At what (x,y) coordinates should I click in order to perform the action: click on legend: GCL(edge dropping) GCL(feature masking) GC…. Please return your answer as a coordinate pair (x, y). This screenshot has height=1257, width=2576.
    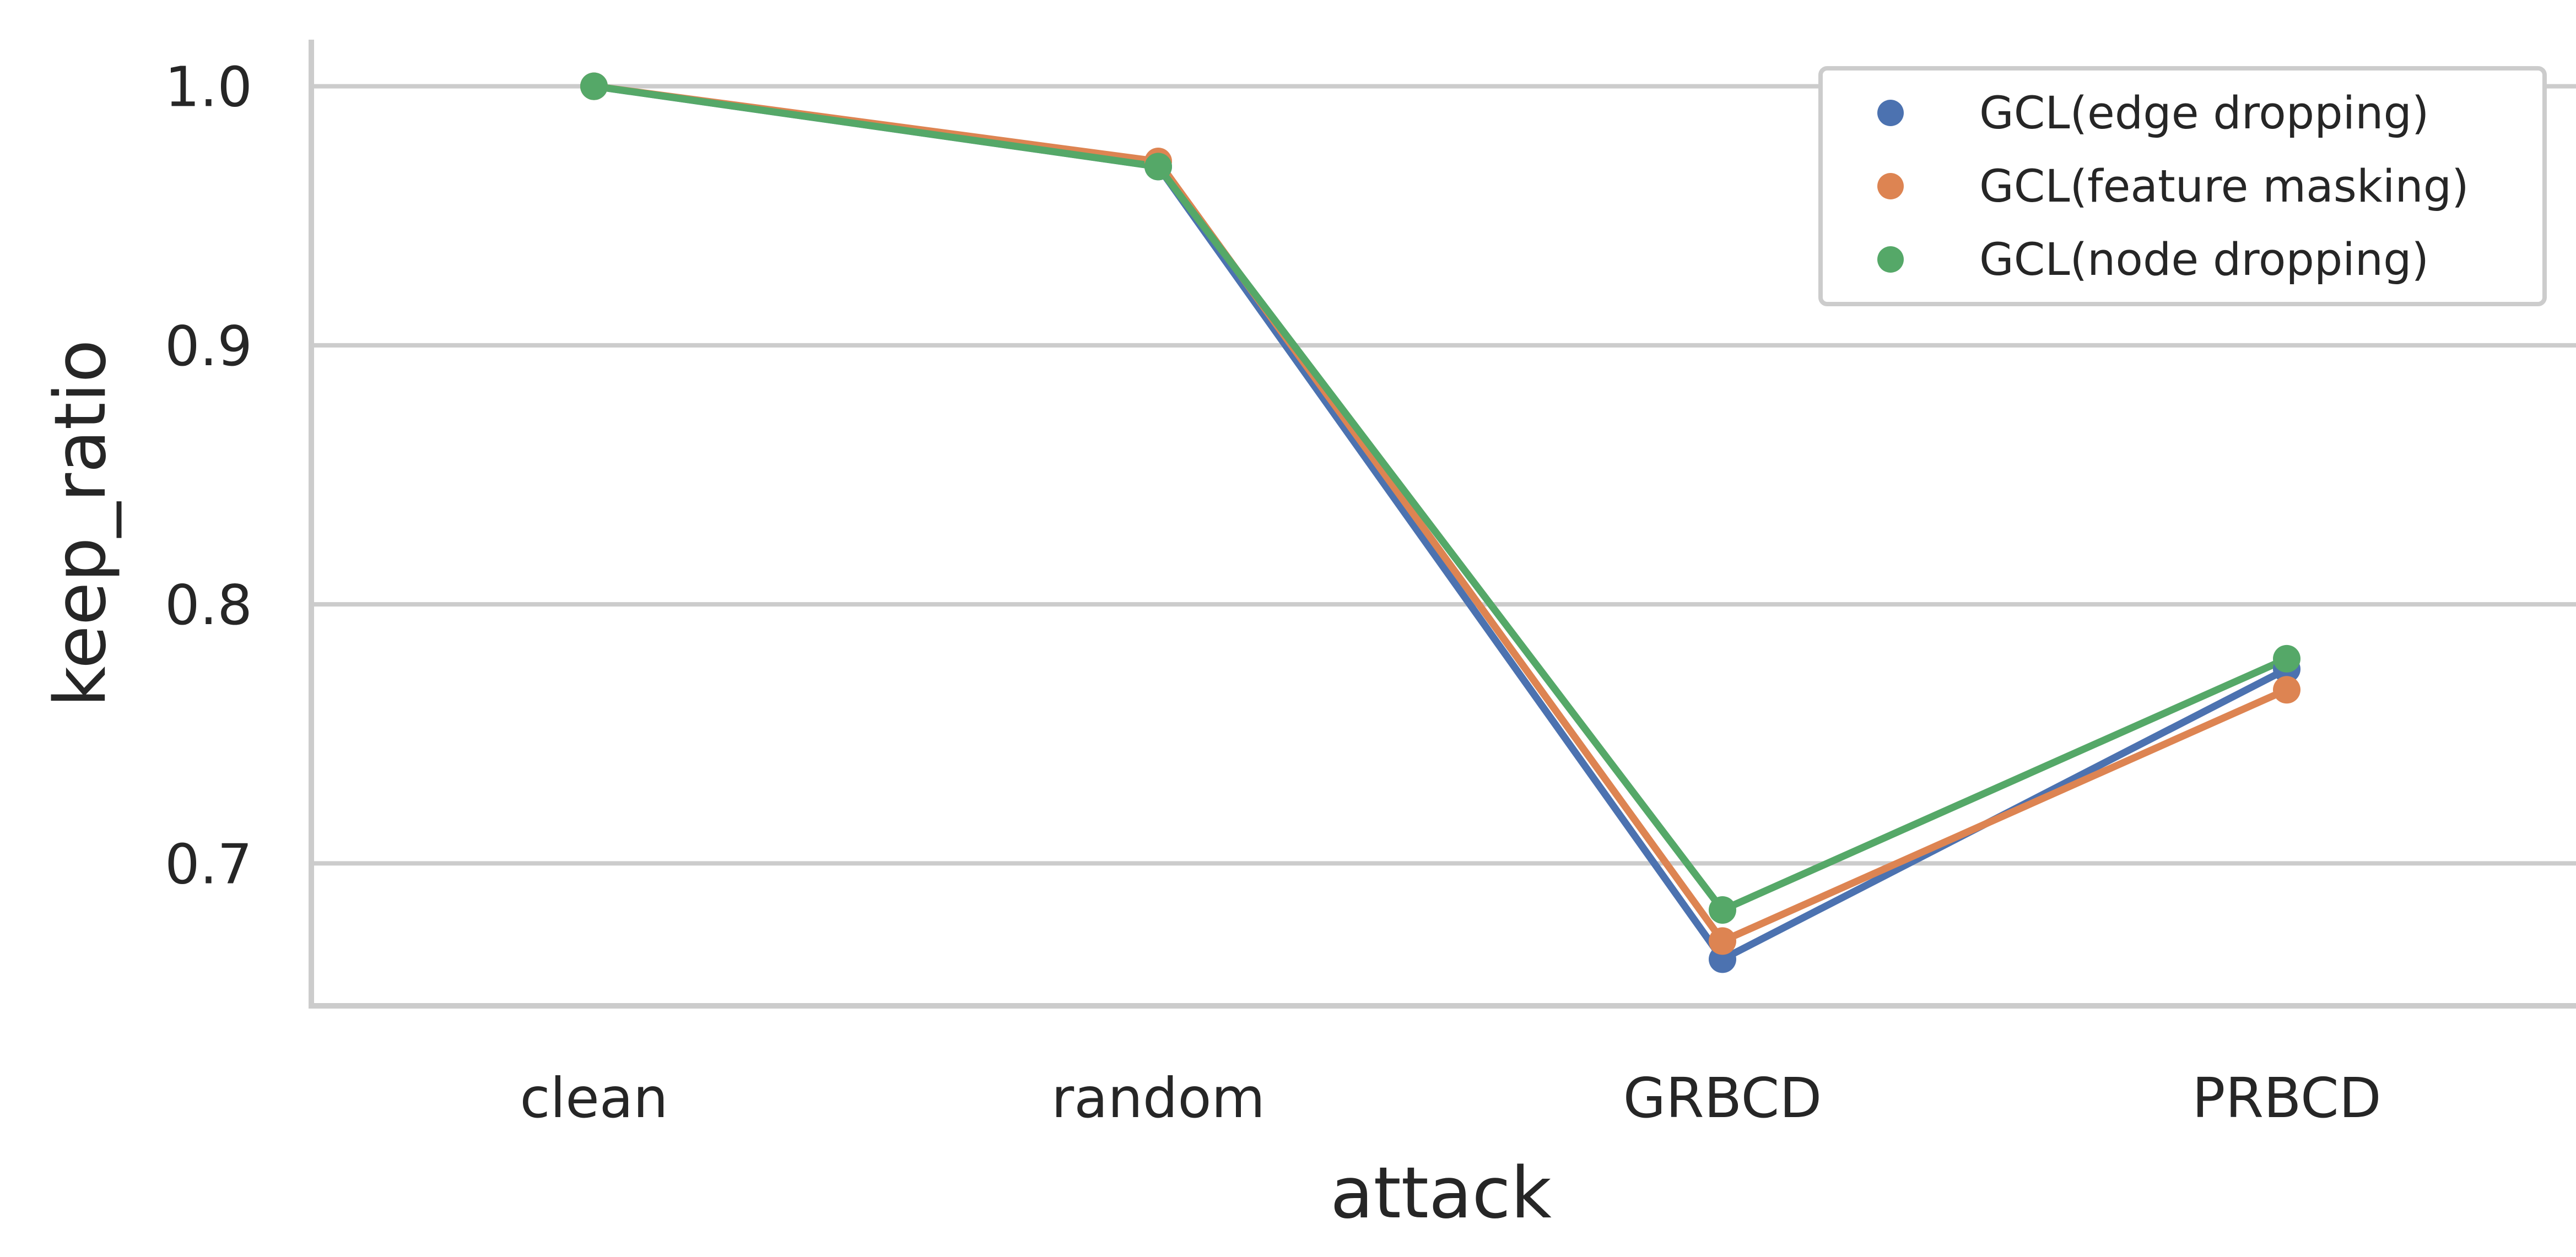
    Looking at the image, I should click on (2182, 186).